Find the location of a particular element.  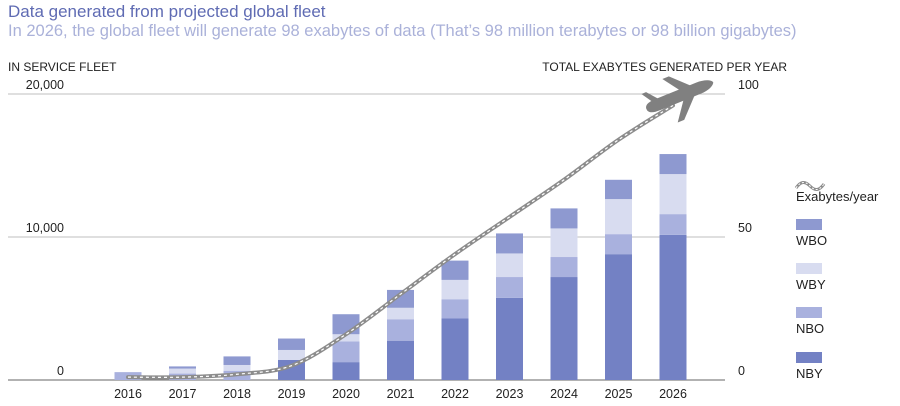

y-tick-label: 0 is located at coordinates (60, 371).